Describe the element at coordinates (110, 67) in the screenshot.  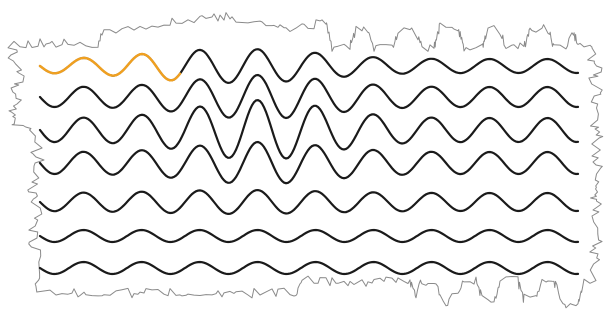
I see `highlighted-wave-segment` at that location.